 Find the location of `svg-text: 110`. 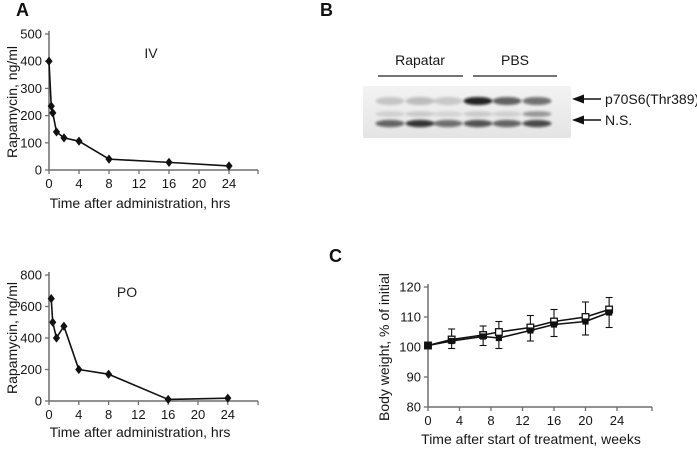

svg-text: 110 is located at coordinates (410, 317).